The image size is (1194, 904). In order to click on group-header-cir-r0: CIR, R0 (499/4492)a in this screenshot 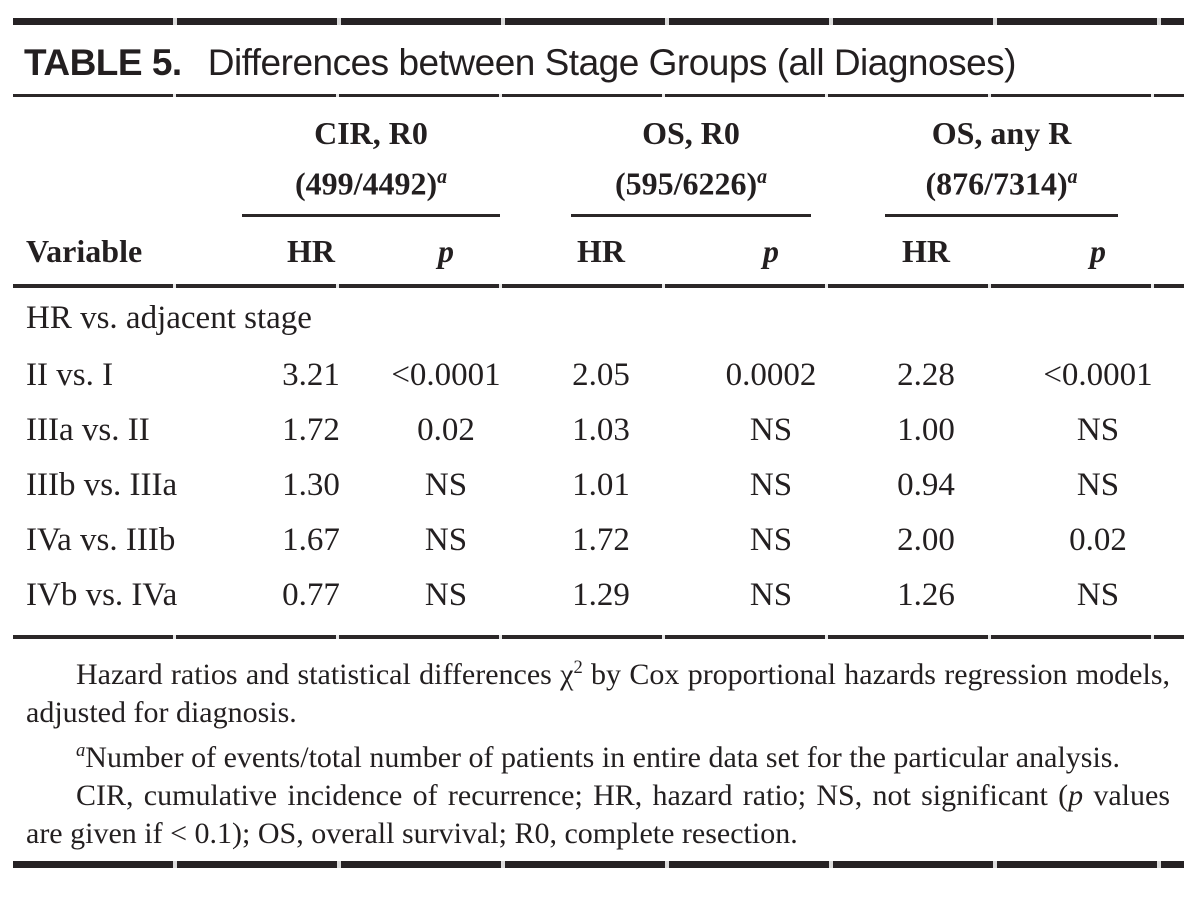, I will do `click(376, 157)`.